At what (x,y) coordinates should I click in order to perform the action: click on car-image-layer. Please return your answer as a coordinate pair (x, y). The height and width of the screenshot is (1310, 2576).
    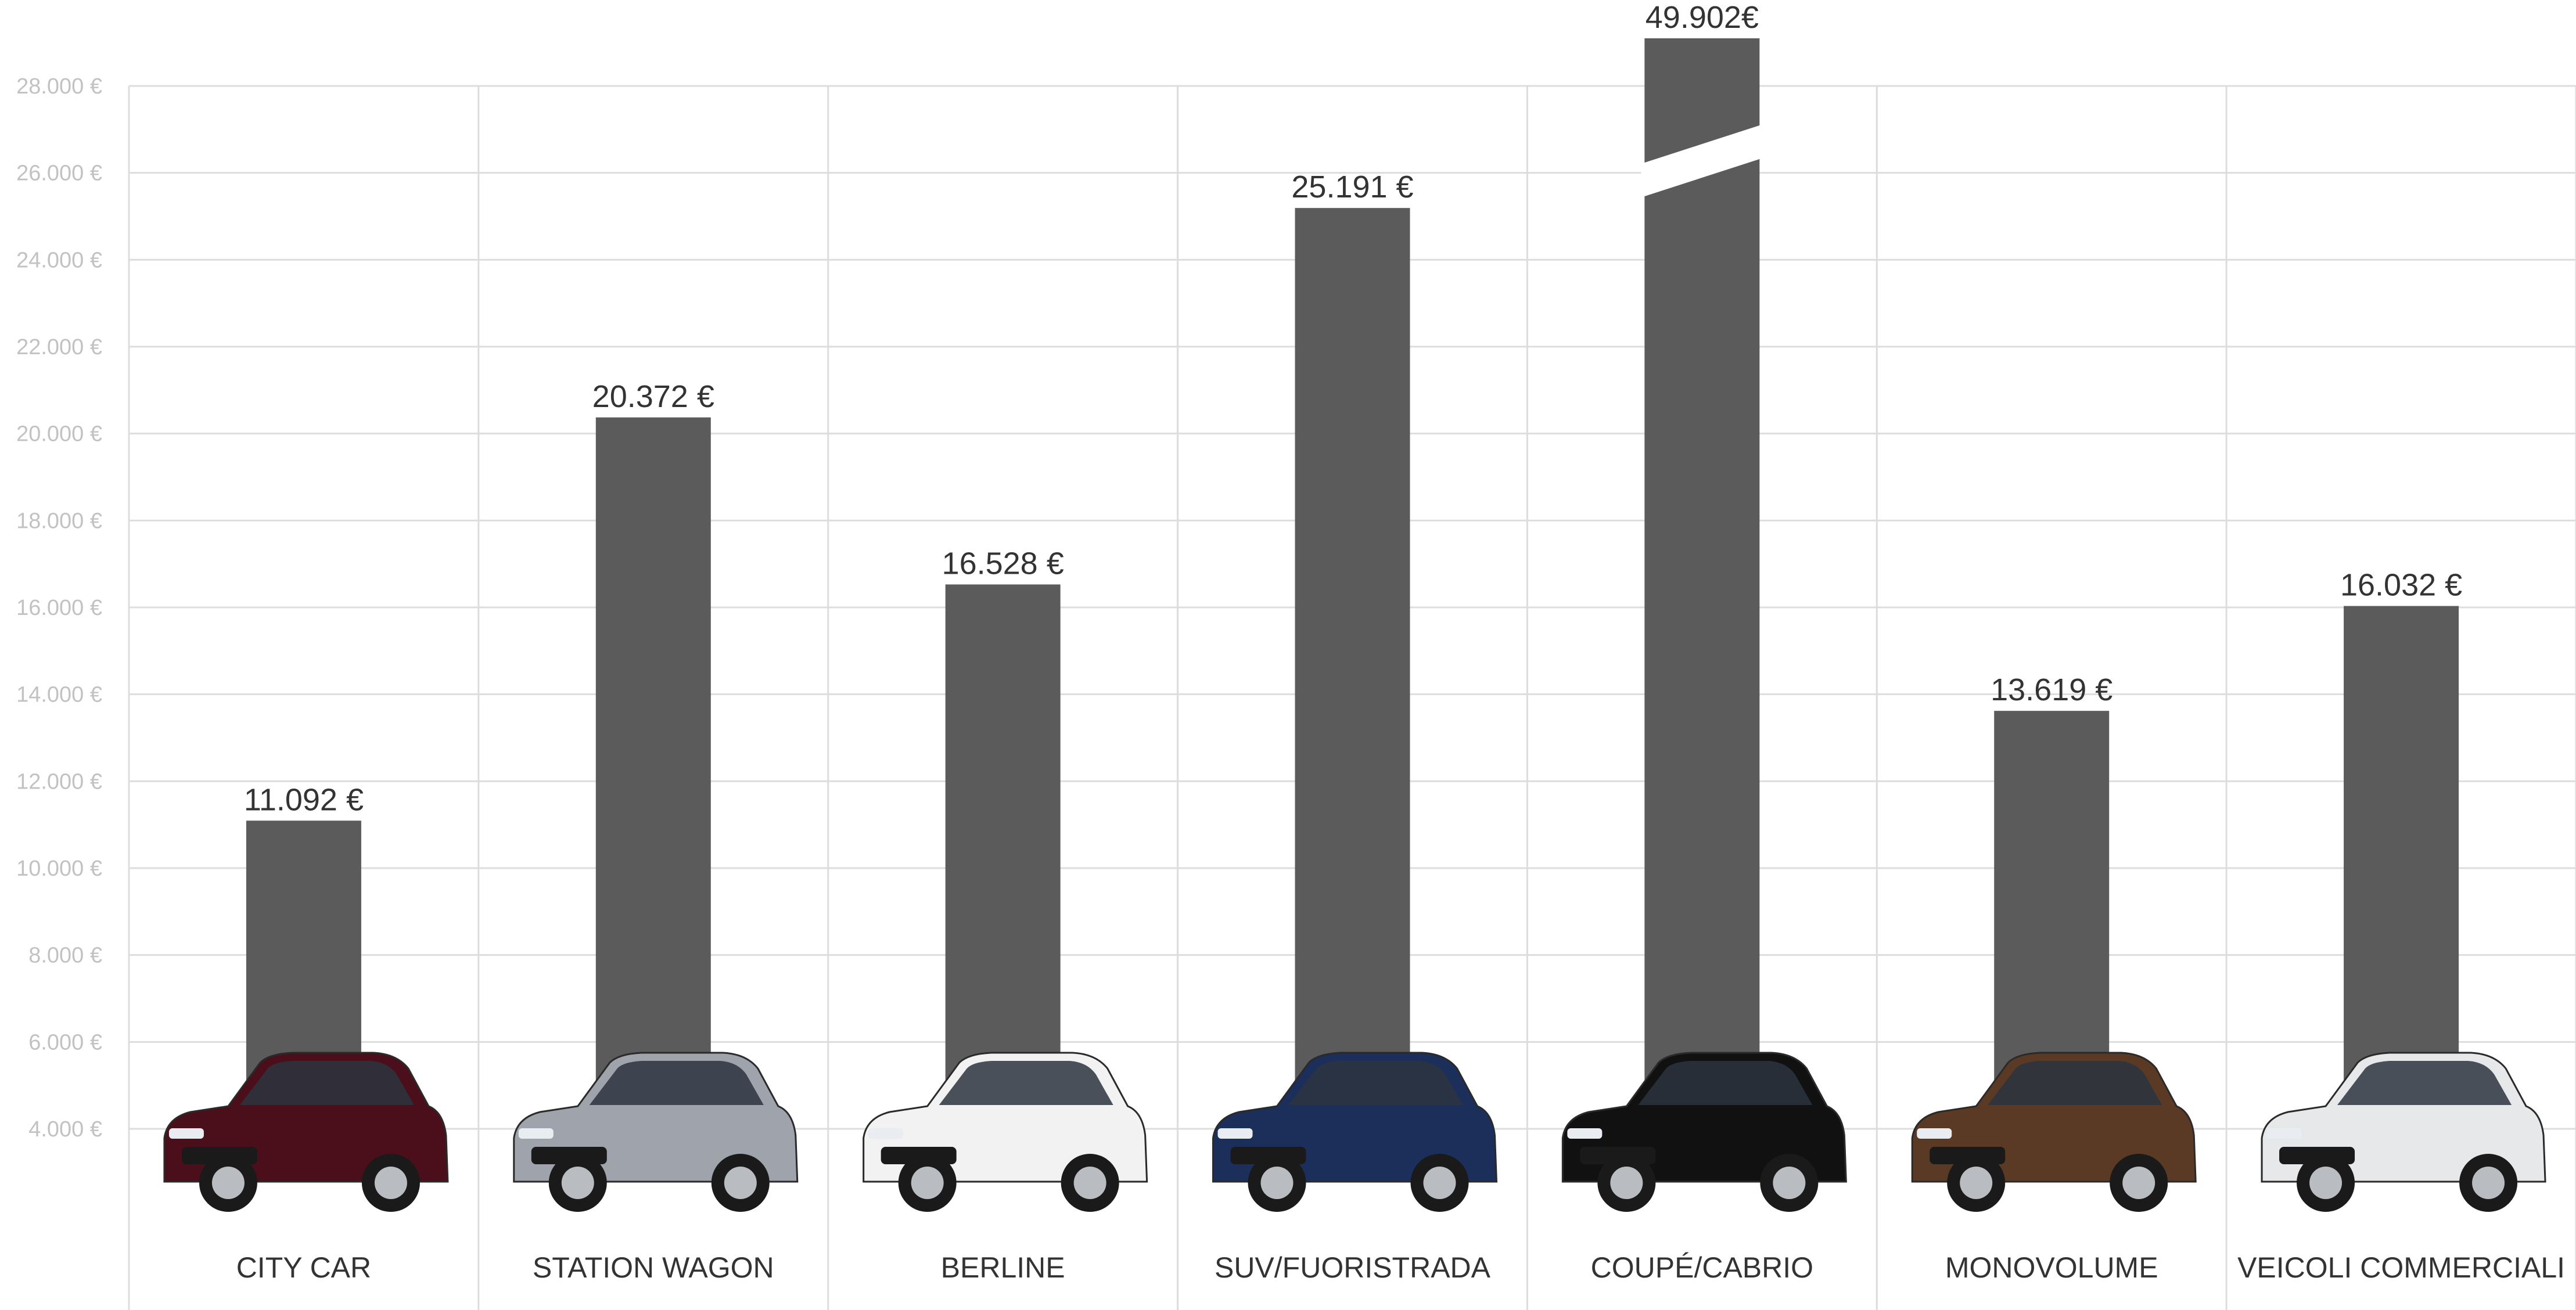
    Looking at the image, I should click on (1354, 1132).